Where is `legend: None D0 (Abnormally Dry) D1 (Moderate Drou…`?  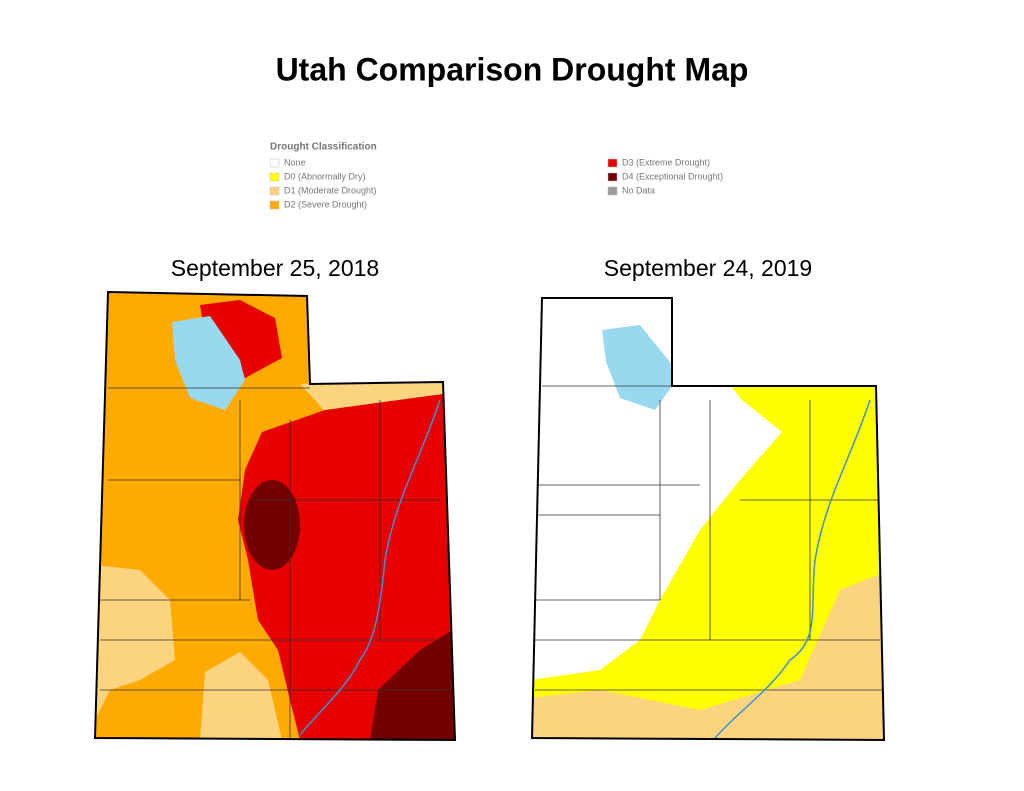 legend: None D0 (Abnormally Dry) D1 (Moderate Drou… is located at coordinates (496, 183).